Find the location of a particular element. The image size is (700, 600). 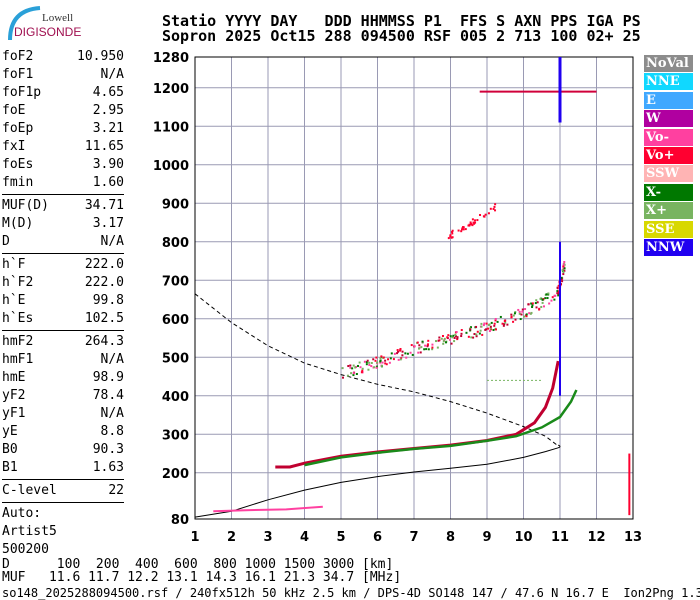

param-value: 222.0 is located at coordinates (104, 282).